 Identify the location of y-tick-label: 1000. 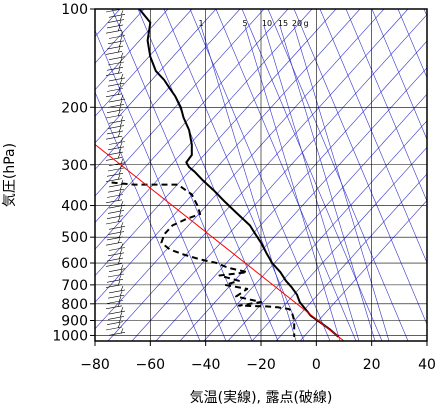
(70, 336).